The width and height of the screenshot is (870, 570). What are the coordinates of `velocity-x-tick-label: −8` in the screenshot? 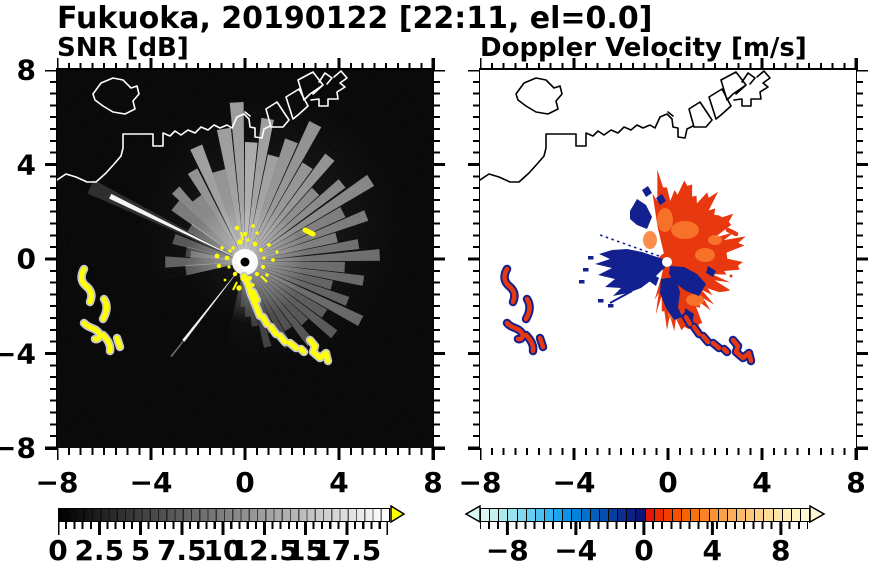 It's located at (480, 482).